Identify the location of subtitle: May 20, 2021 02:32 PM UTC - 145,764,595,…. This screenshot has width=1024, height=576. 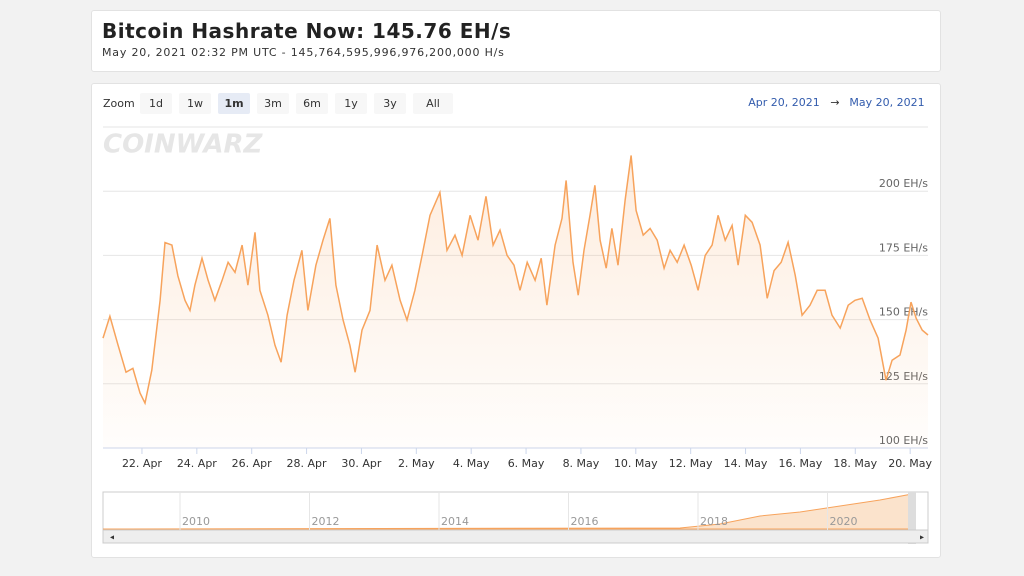
(303, 52).